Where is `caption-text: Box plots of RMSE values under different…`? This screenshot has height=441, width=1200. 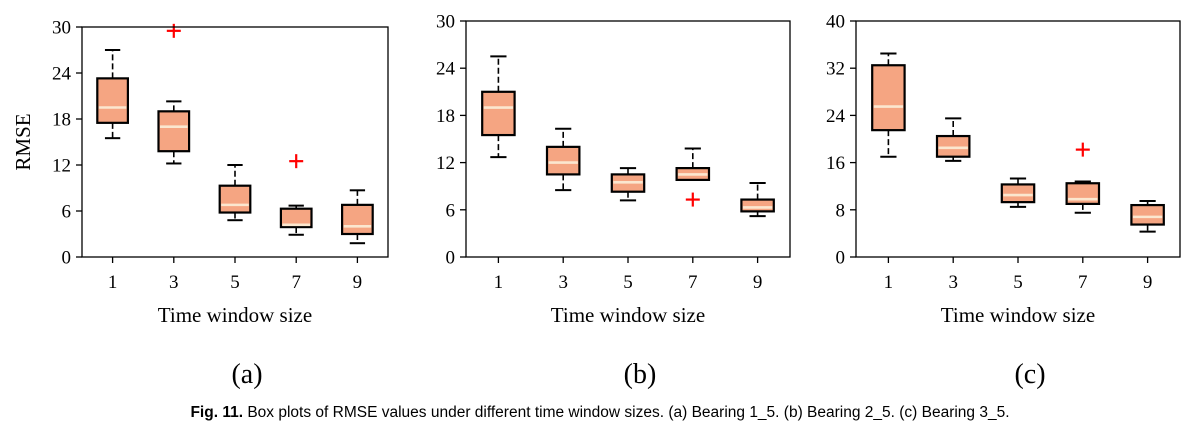
caption-text: Box plots of RMSE values under different… is located at coordinates (628, 412).